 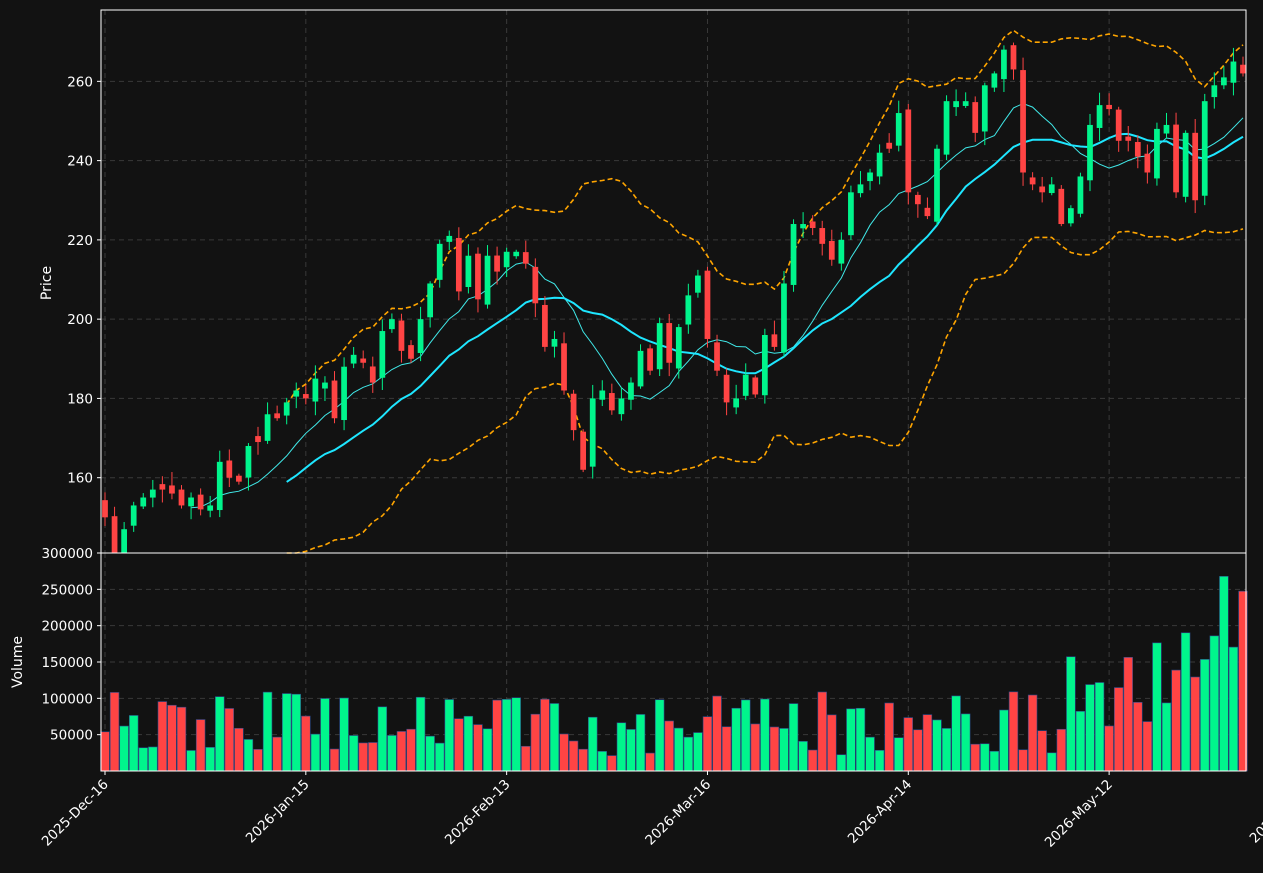 What do you see at coordinates (84, 280) in the screenshot?
I see `price-y-axis: 160 180 200 220 240 260` at bounding box center [84, 280].